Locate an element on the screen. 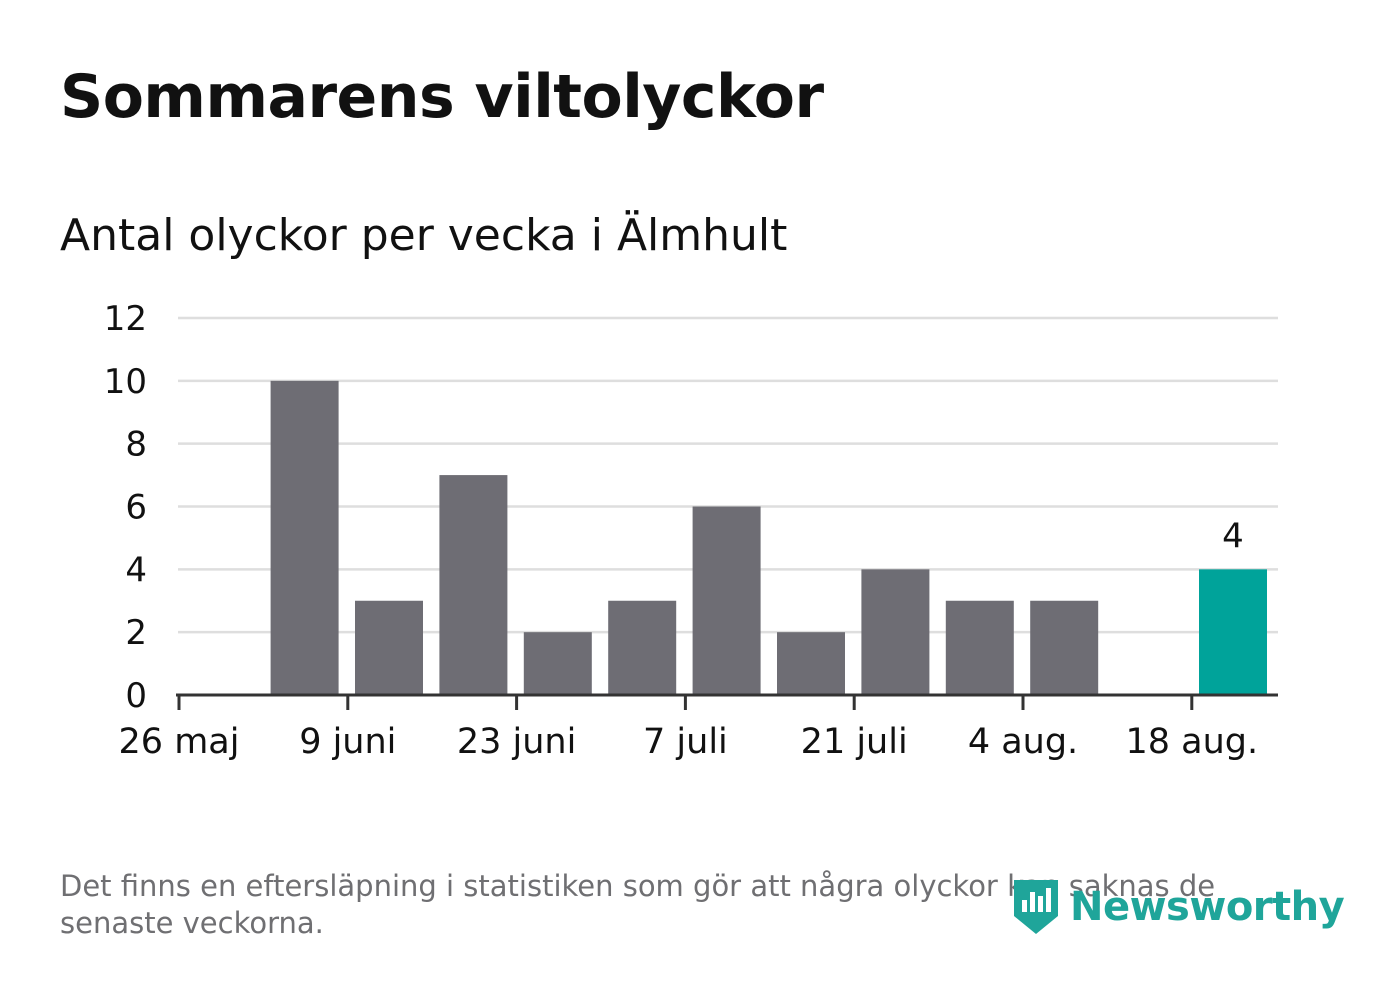 The image size is (1382, 999). x-tick-label: 26 maj is located at coordinates (179, 742).